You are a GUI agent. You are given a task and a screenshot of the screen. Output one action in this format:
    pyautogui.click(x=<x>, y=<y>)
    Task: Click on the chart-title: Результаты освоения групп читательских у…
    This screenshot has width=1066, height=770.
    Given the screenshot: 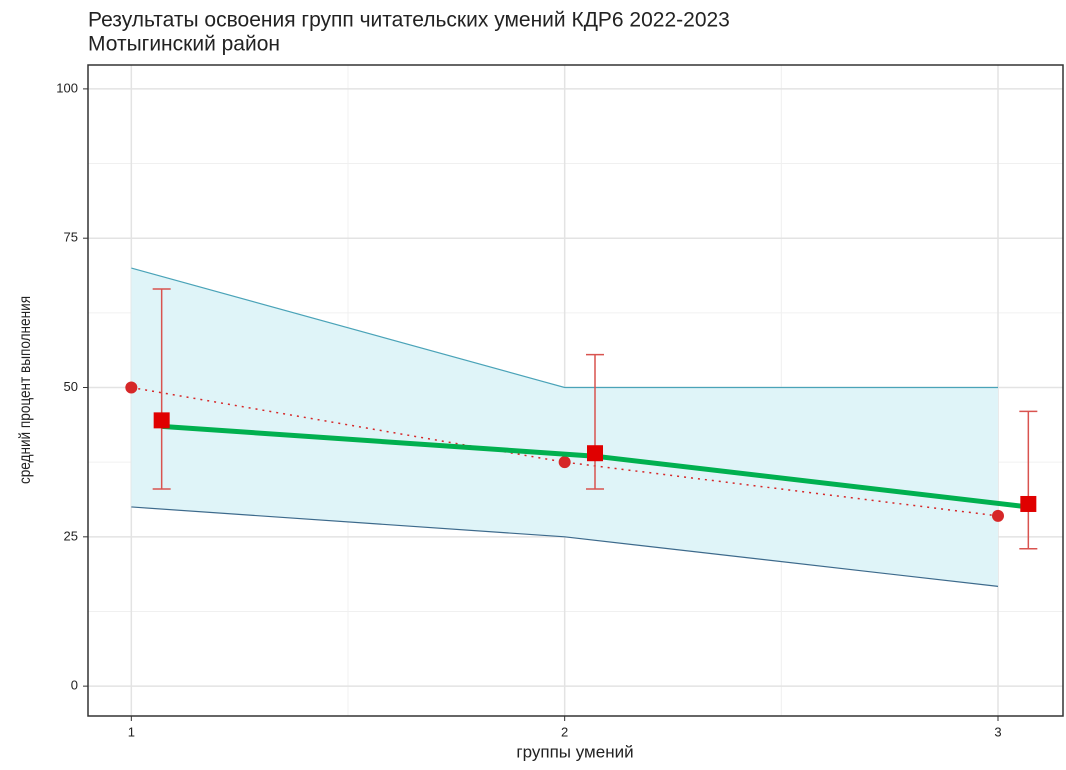 What is the action you would take?
    pyautogui.click(x=409, y=20)
    